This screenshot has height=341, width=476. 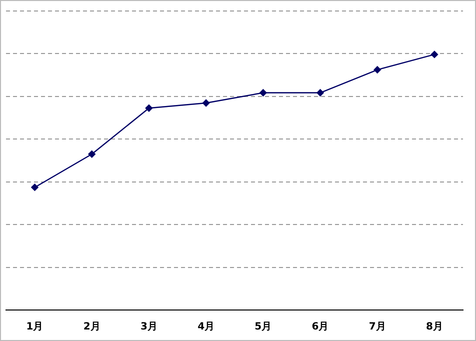 I want to click on x-tick-label: 1月, so click(x=35, y=327).